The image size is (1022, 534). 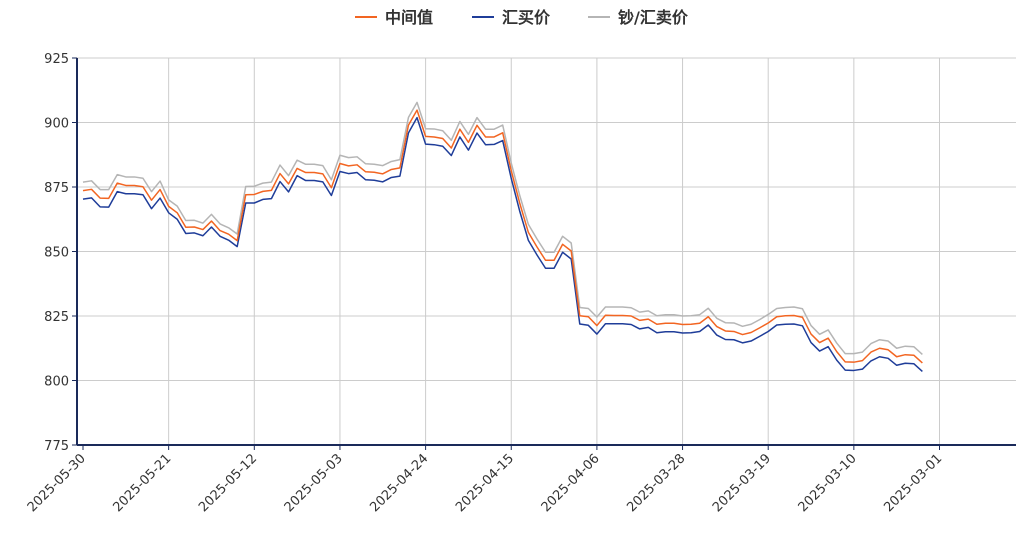 I want to click on x-tick-label: 2025-03-01, so click(x=913, y=483).